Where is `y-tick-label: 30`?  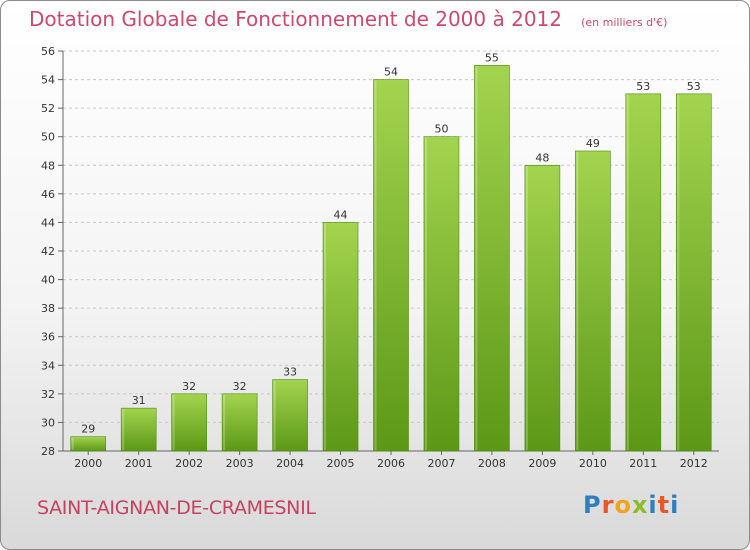 y-tick-label: 30 is located at coordinates (48, 422).